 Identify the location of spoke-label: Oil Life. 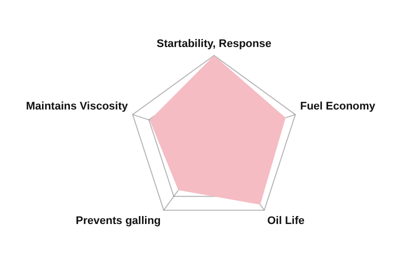
(285, 220).